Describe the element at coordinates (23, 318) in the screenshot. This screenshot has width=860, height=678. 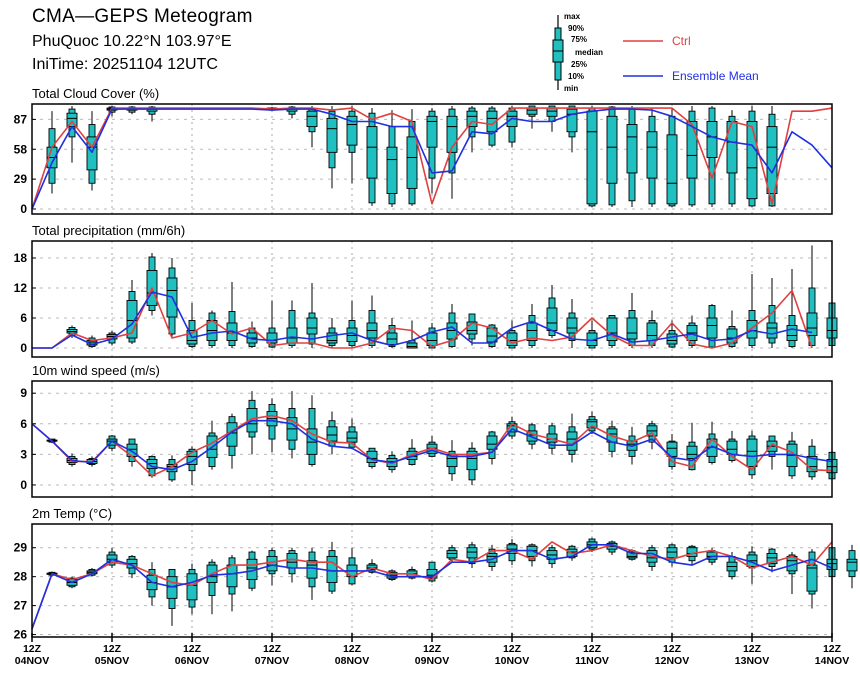
I see `y-tick-label: 6` at that location.